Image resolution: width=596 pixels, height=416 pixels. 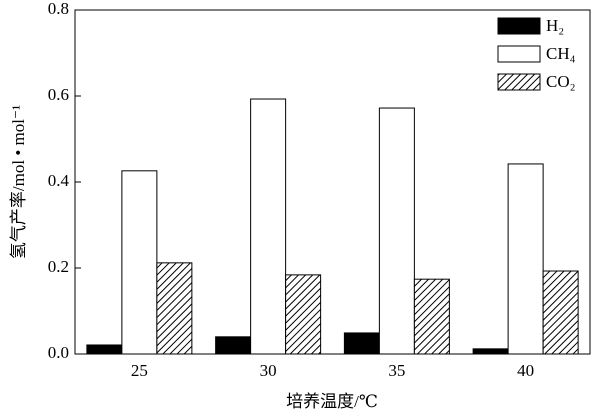 What do you see at coordinates (525, 370) in the screenshot?
I see `x-tick-label: 40` at bounding box center [525, 370].